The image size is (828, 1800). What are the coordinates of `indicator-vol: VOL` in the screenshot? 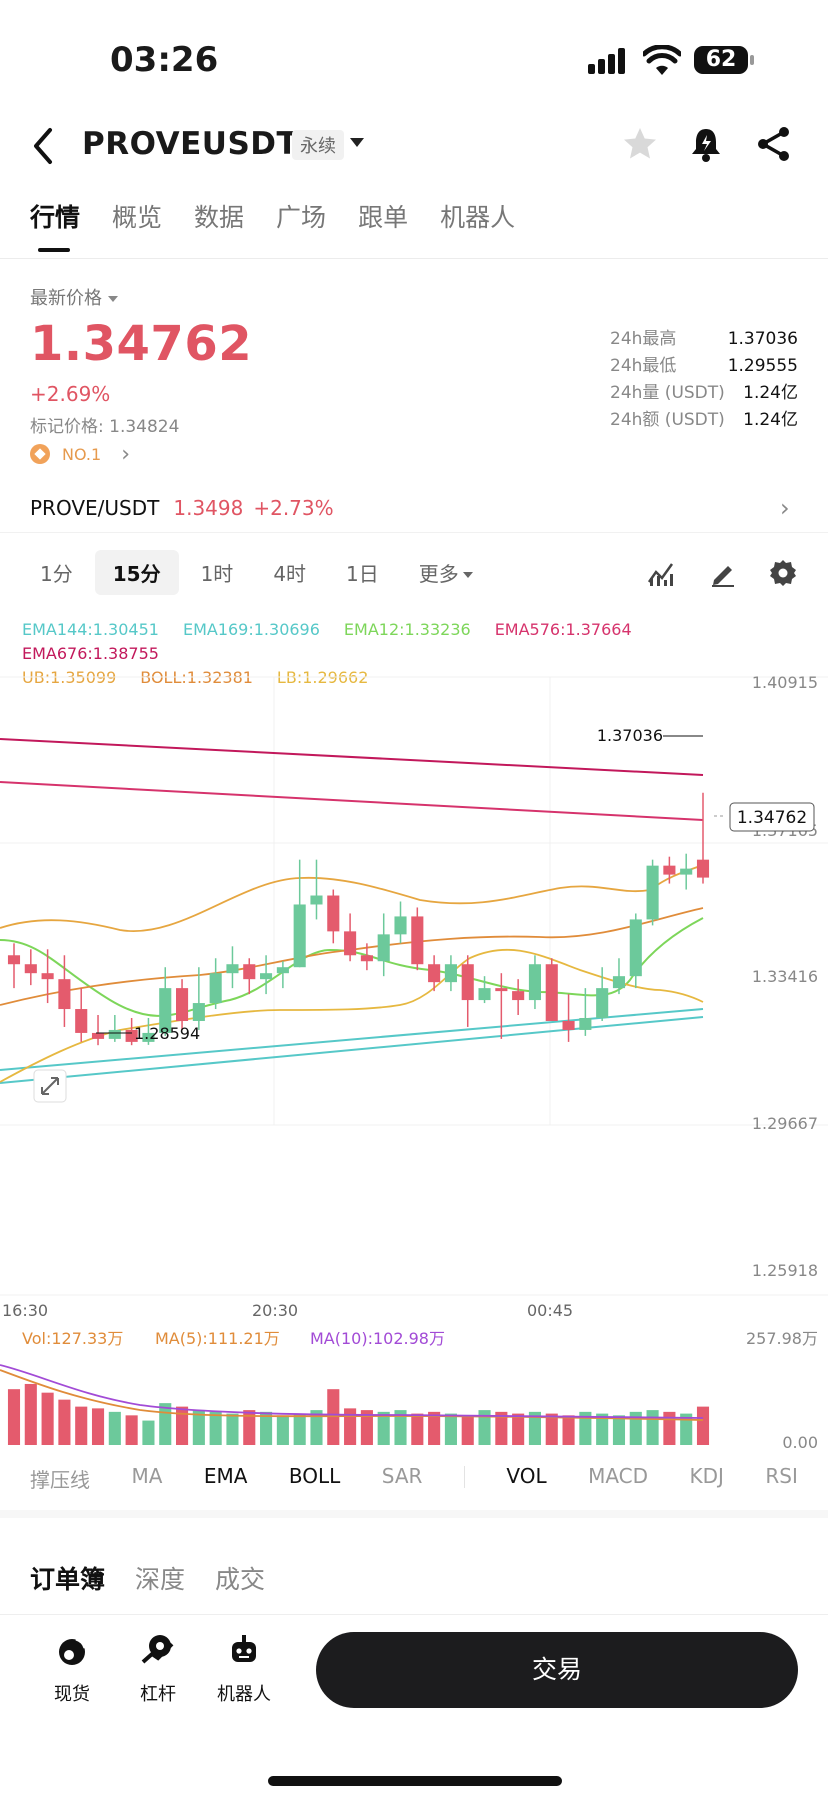 It's located at (526, 1476).